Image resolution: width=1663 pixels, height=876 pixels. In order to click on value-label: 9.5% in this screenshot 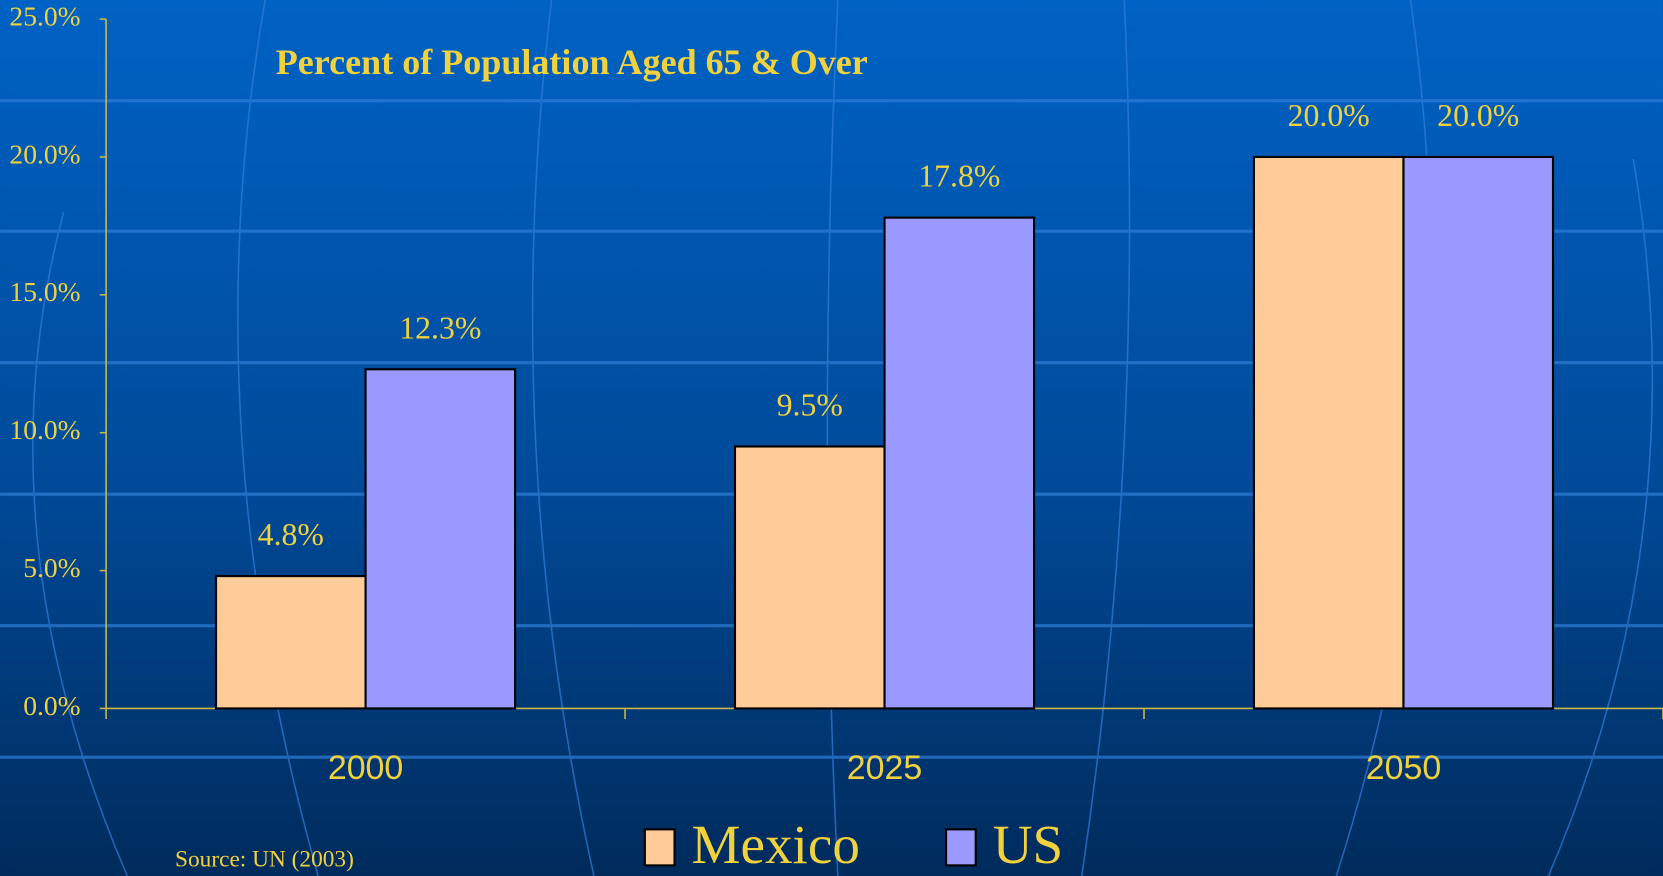, I will do `click(810, 405)`.